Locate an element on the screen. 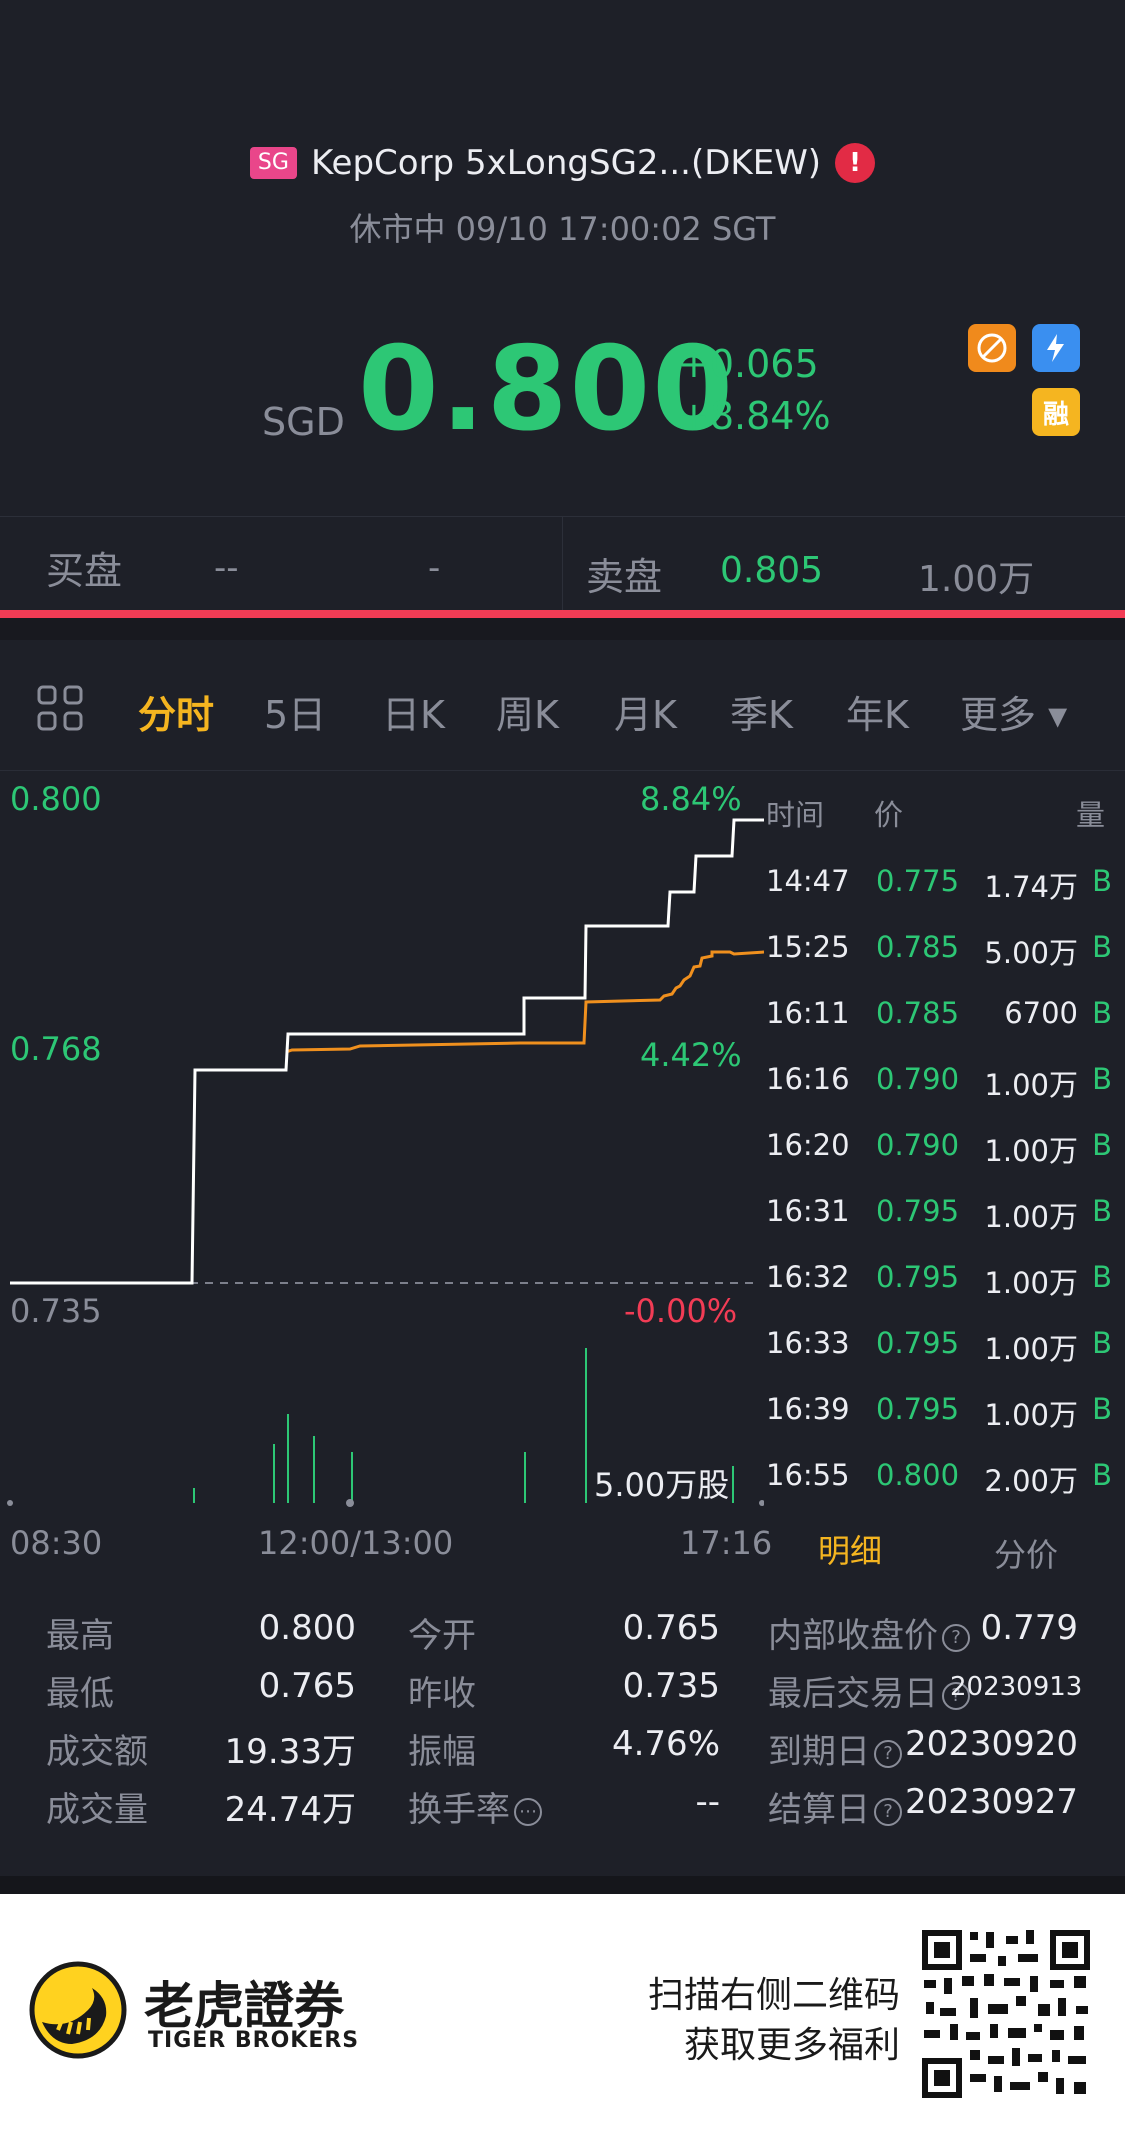  tab-monthly-k: 月K is located at coordinates (645, 715).